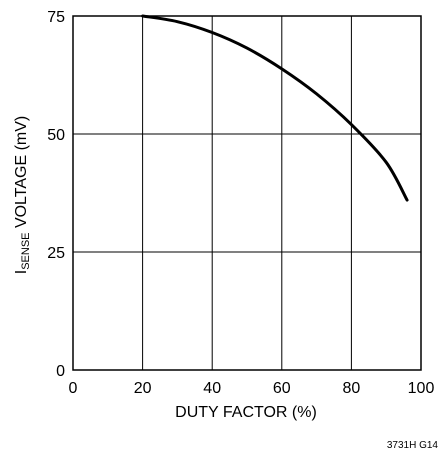 The width and height of the screenshot is (441, 453). Describe the element at coordinates (56, 253) in the screenshot. I see `y-tick-label-1: 25` at that location.